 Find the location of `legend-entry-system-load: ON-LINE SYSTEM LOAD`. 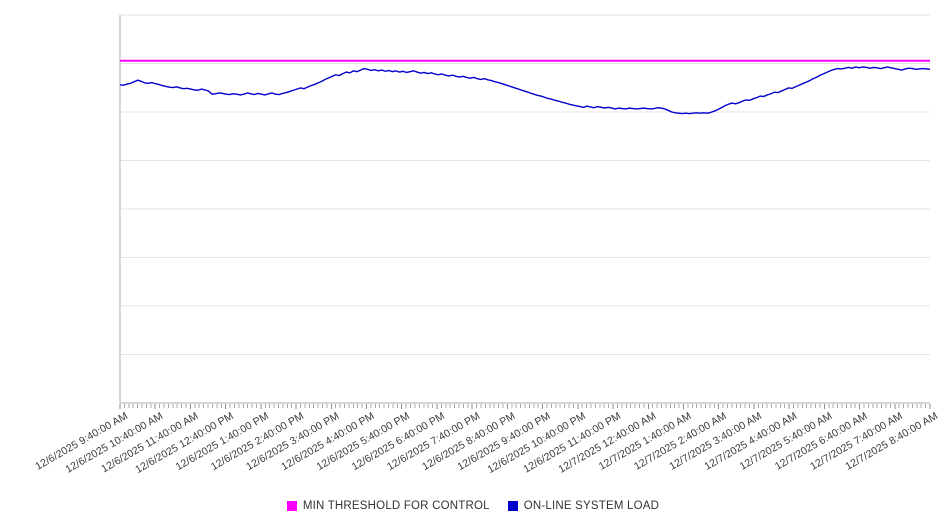

legend-entry-system-load: ON-LINE SYSTEM LOAD is located at coordinates (583, 506).